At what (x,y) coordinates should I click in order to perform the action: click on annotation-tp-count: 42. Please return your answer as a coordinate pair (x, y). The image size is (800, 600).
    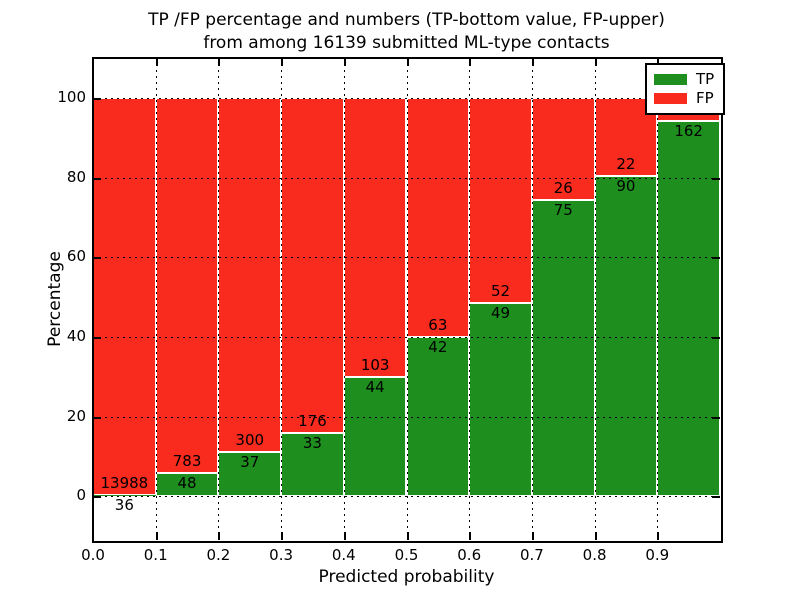
    Looking at the image, I should click on (438, 346).